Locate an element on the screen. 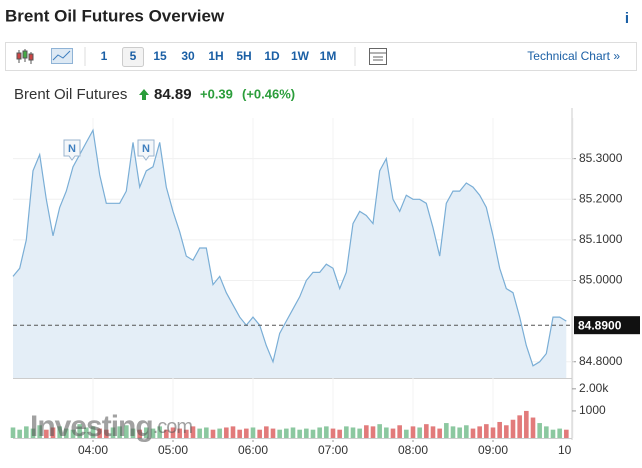 This screenshot has height=468, width=642. interval-button: 5H is located at coordinates (243, 56).